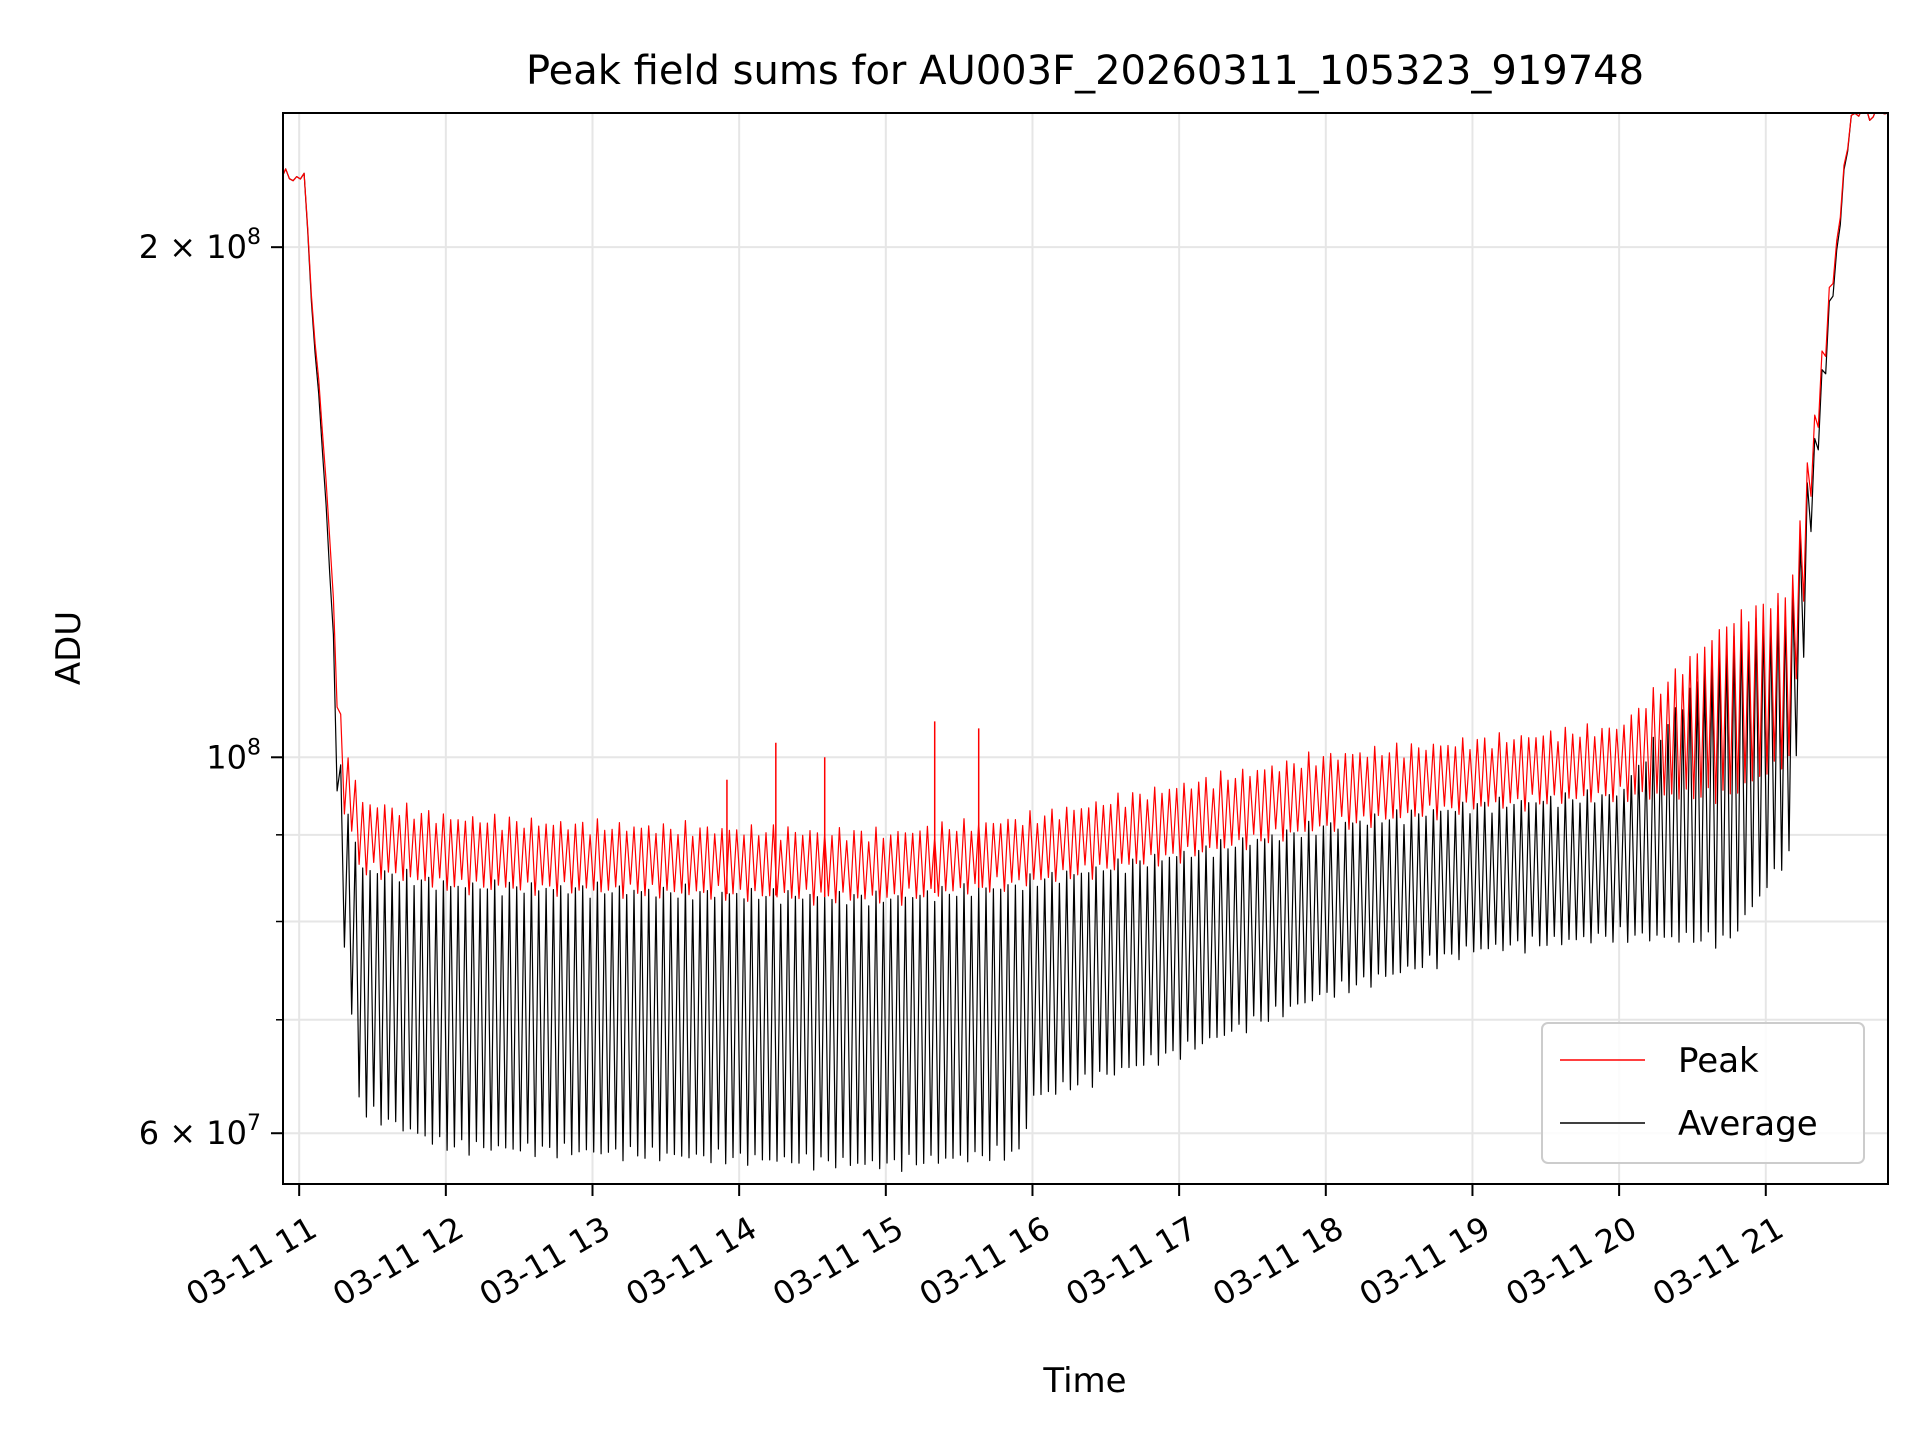 The image size is (1920, 1440). I want to click on legend-label-peak: Peak, so click(1718, 1061).